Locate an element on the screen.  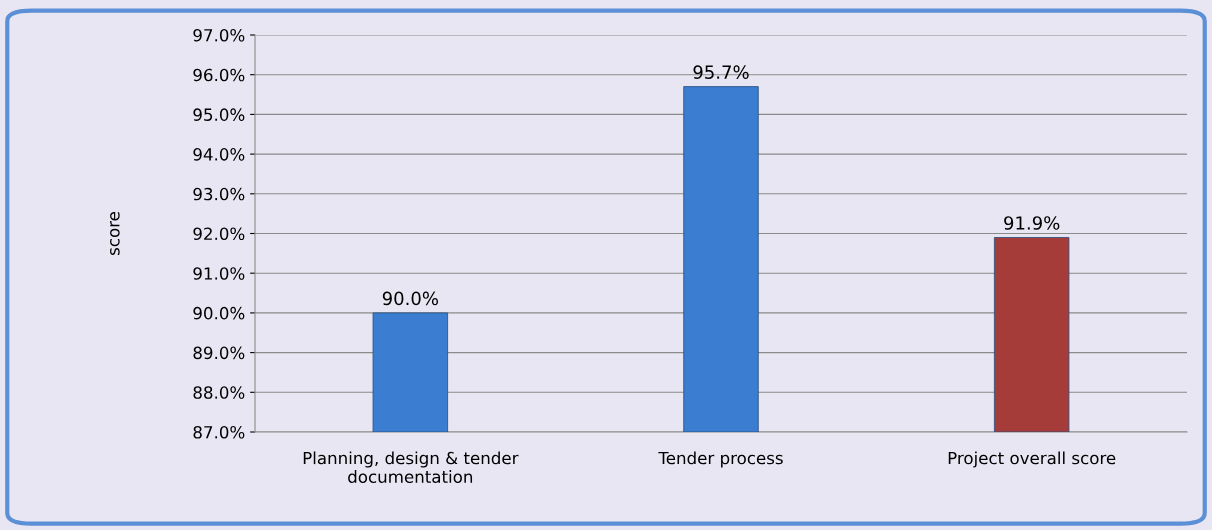
y-tick-label: 93.0% is located at coordinates (219, 194).